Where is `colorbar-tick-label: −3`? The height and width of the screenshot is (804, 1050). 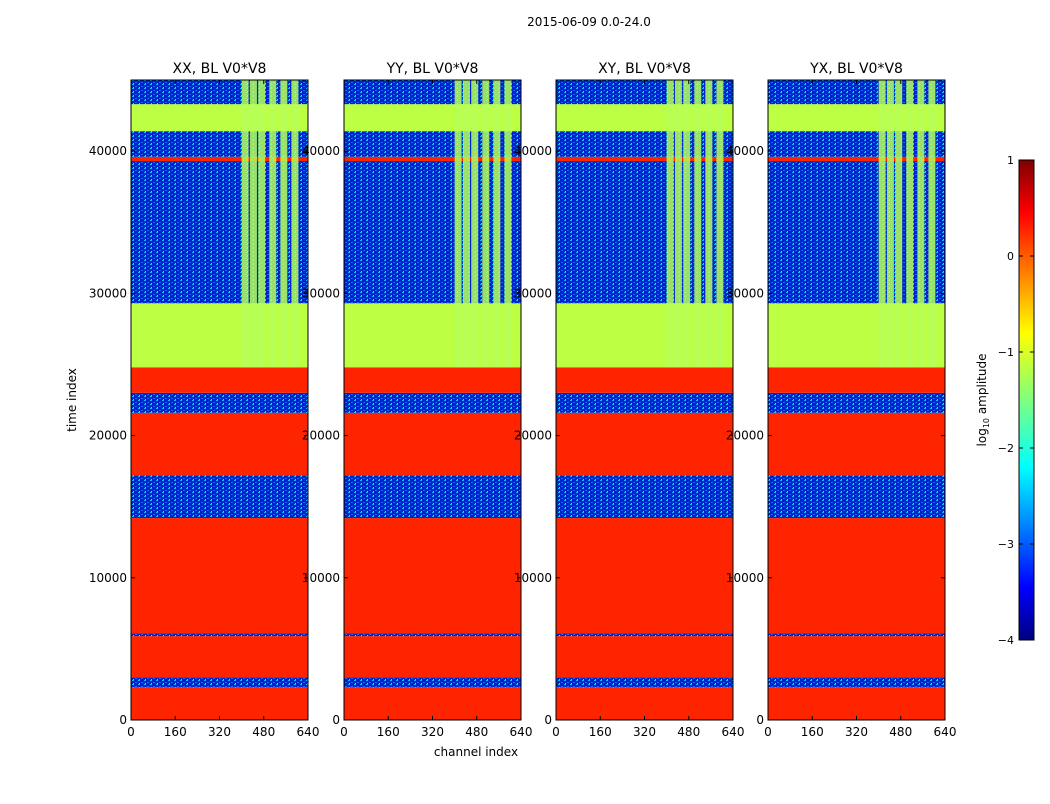
colorbar-tick-label: −3 is located at coordinates (1006, 544).